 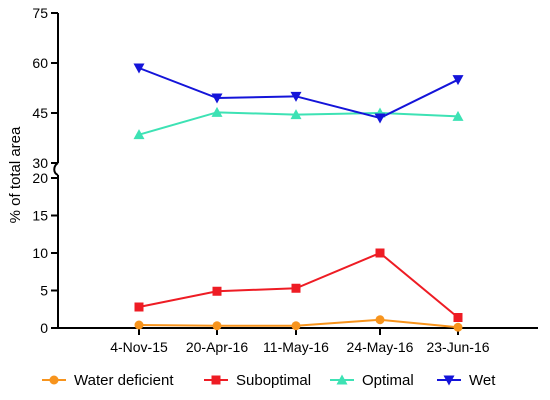 I want to click on legend: Water deficient Suboptimal Optimal Wet, so click(x=269, y=380).